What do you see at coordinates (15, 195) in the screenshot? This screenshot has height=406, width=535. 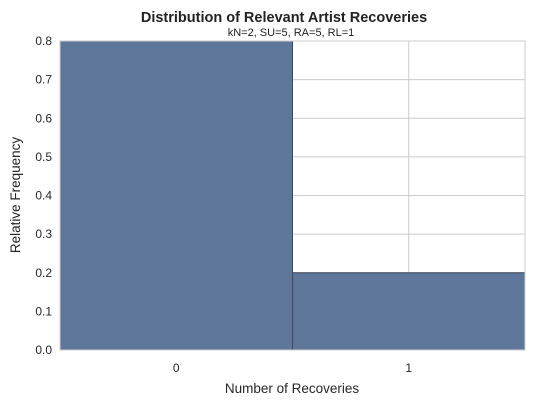 I see `y-axis-label: Relative Frequency` at bounding box center [15, 195].